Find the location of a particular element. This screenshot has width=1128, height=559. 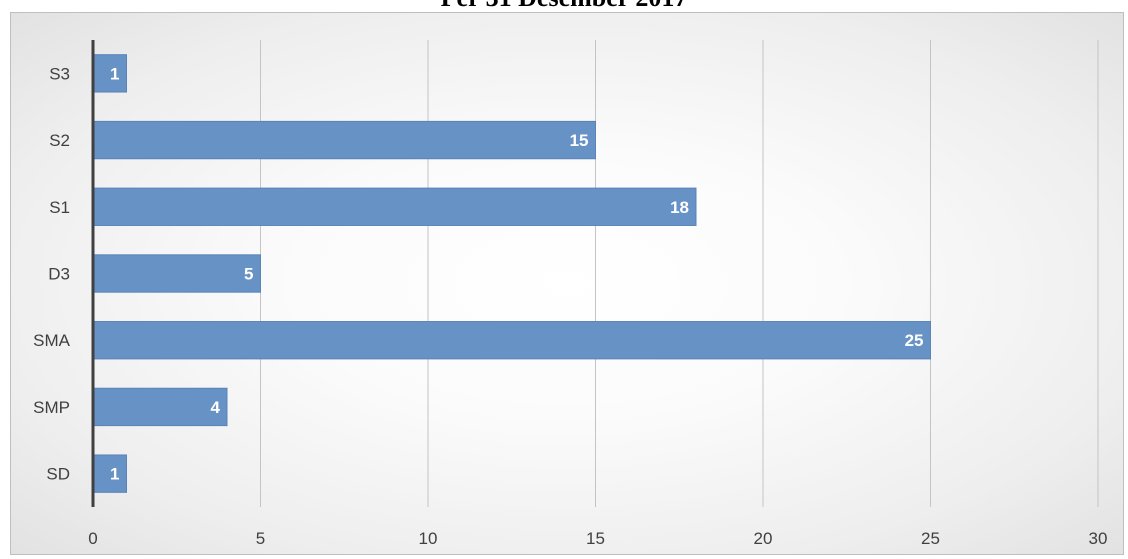

data-label: 5 is located at coordinates (248, 274).